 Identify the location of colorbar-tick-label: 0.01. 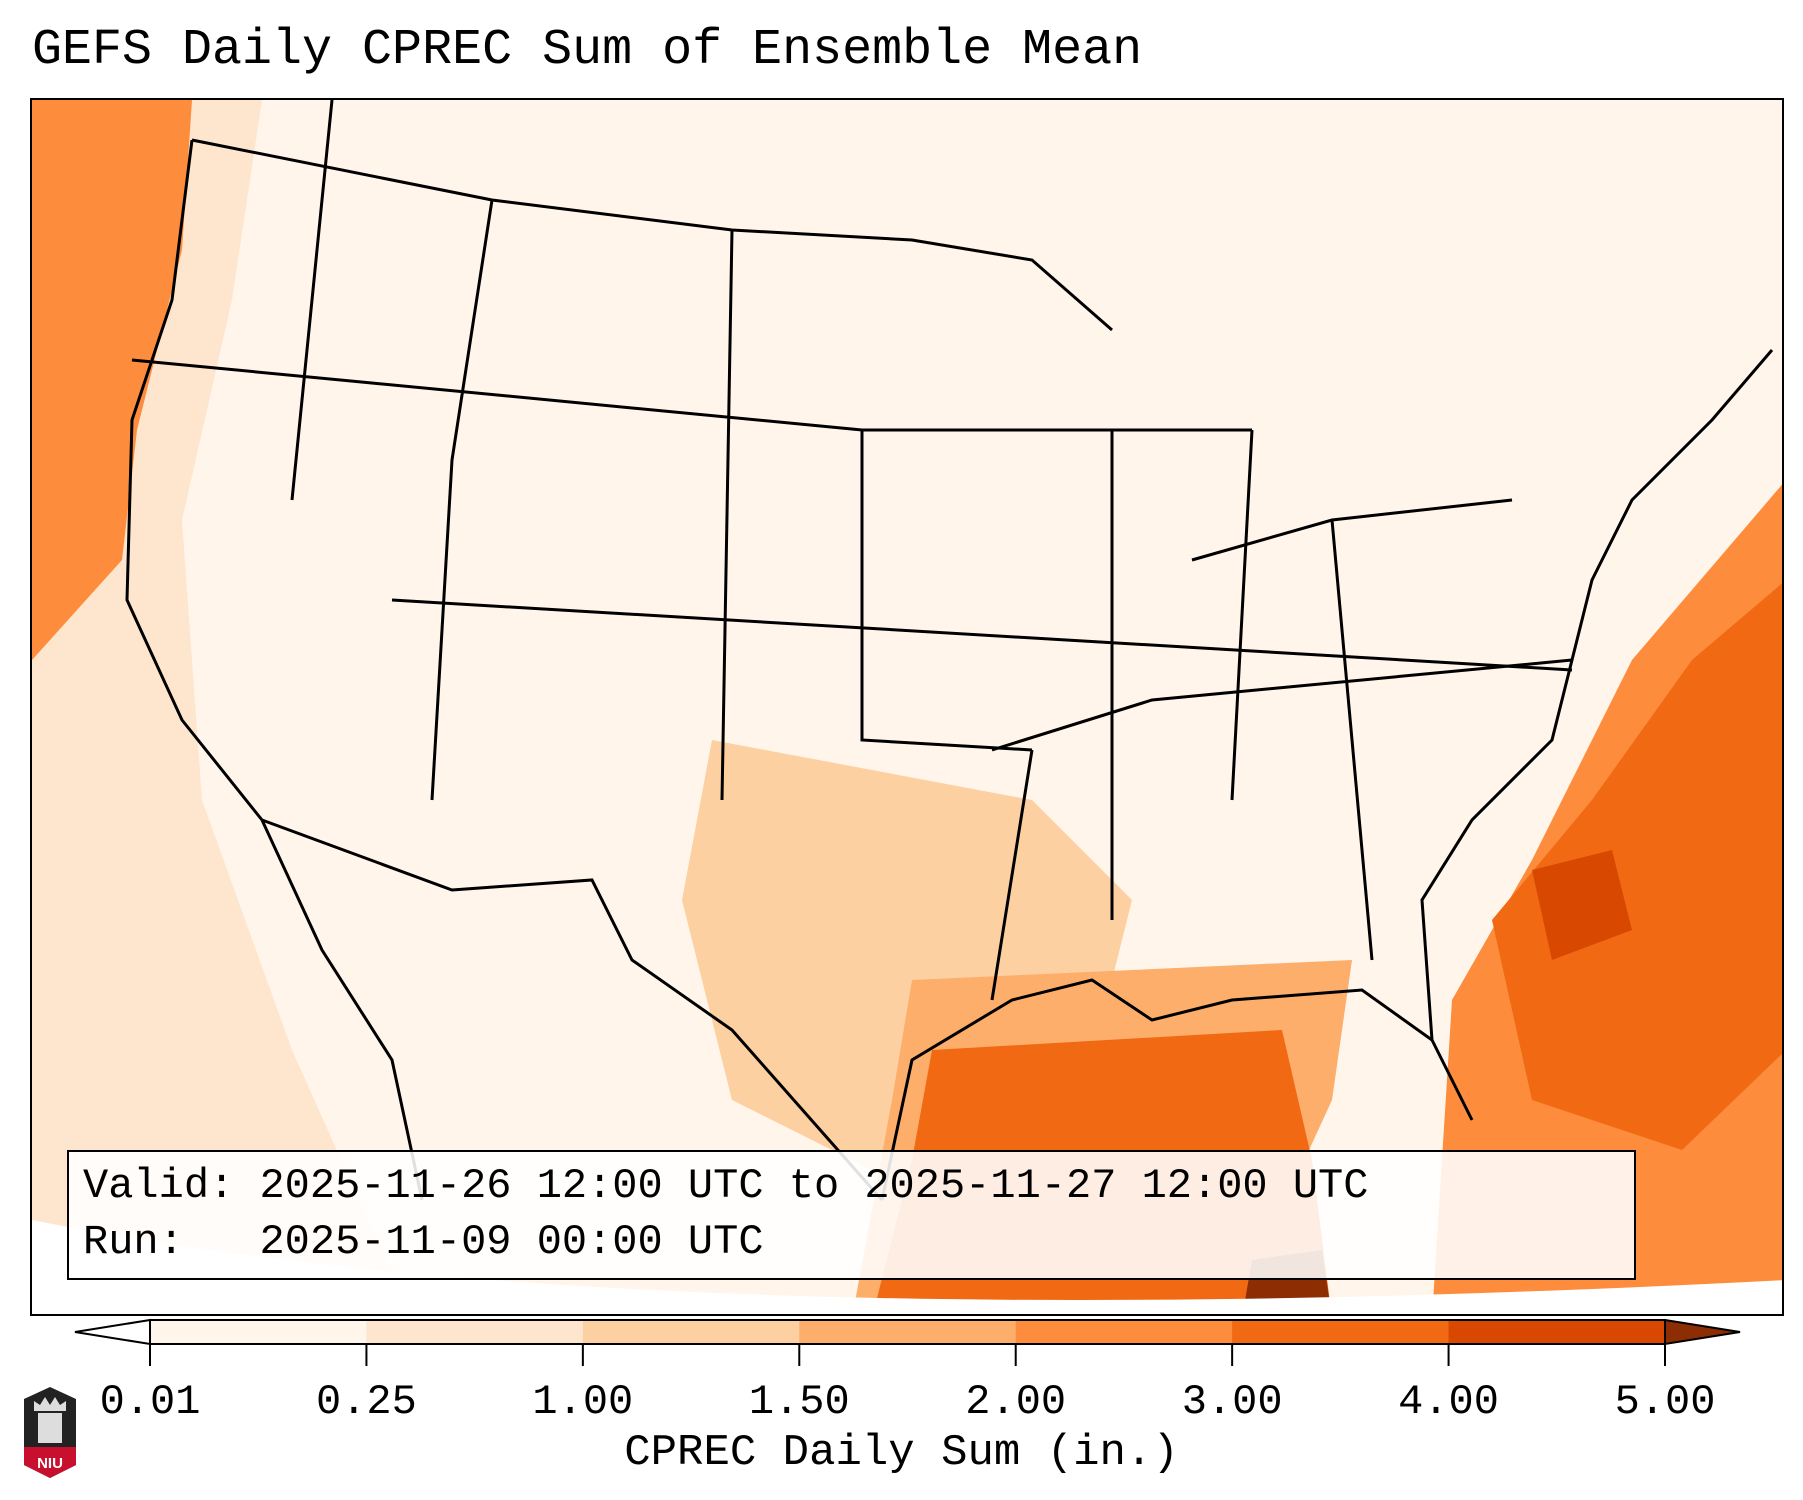
(150, 1402).